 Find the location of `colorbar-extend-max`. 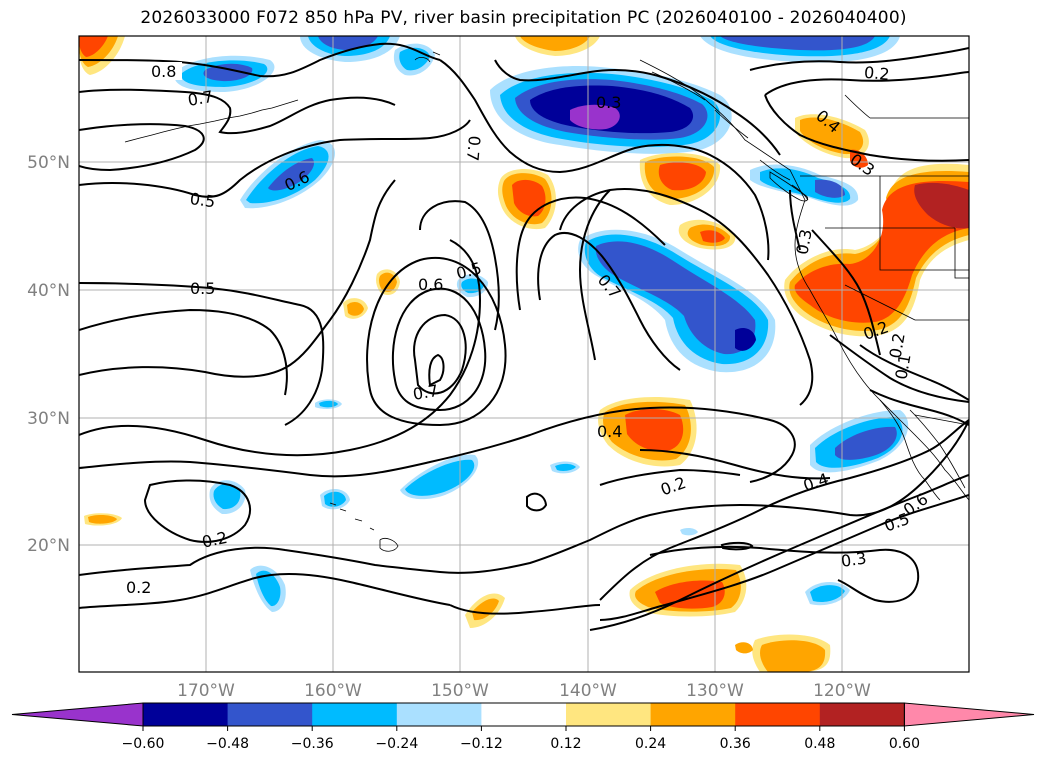

colorbar-extend-max is located at coordinates (969, 714).